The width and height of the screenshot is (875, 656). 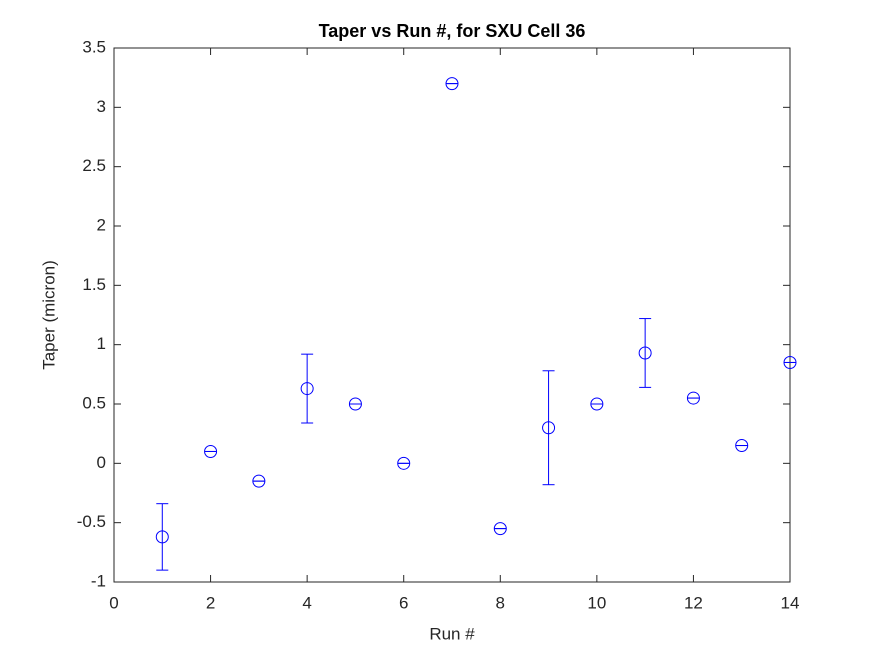 I want to click on x-tick-label: 10, so click(x=596, y=602).